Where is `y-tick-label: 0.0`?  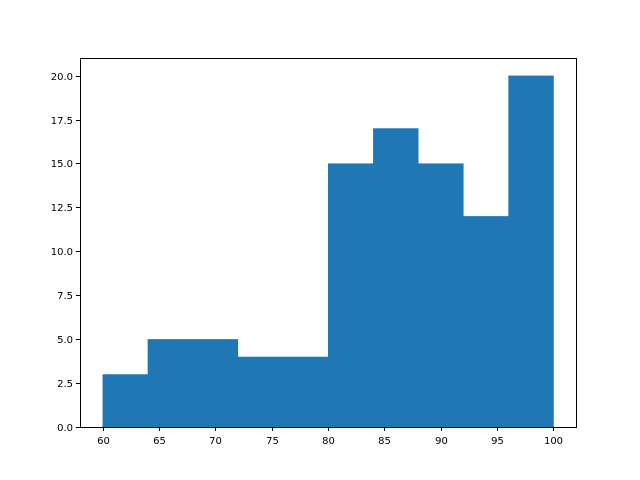 y-tick-label: 0.0 is located at coordinates (65, 428).